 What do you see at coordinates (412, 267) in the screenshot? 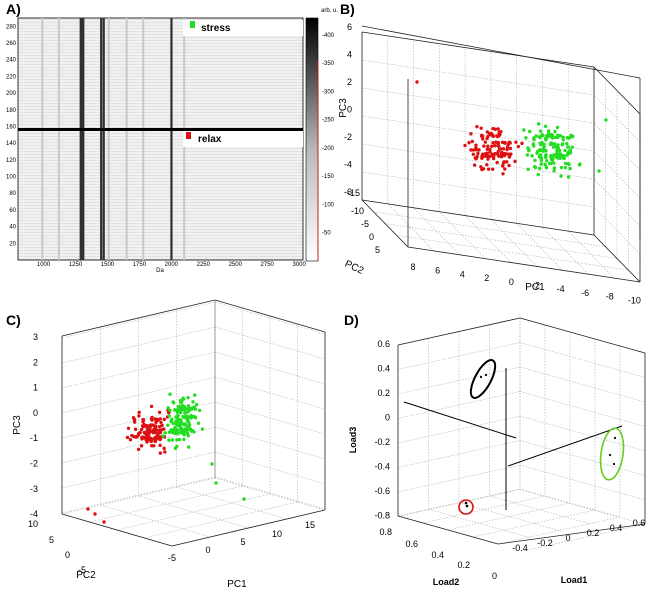
I see `panel-b-x-tick: 8` at bounding box center [412, 267].